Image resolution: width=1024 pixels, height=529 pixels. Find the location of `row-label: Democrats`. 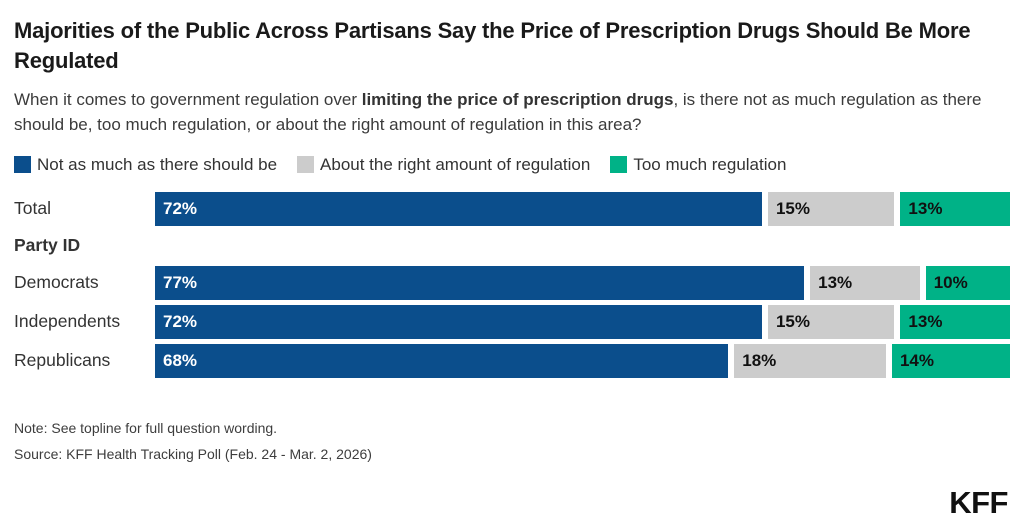

row-label: Democrats is located at coordinates (56, 282).